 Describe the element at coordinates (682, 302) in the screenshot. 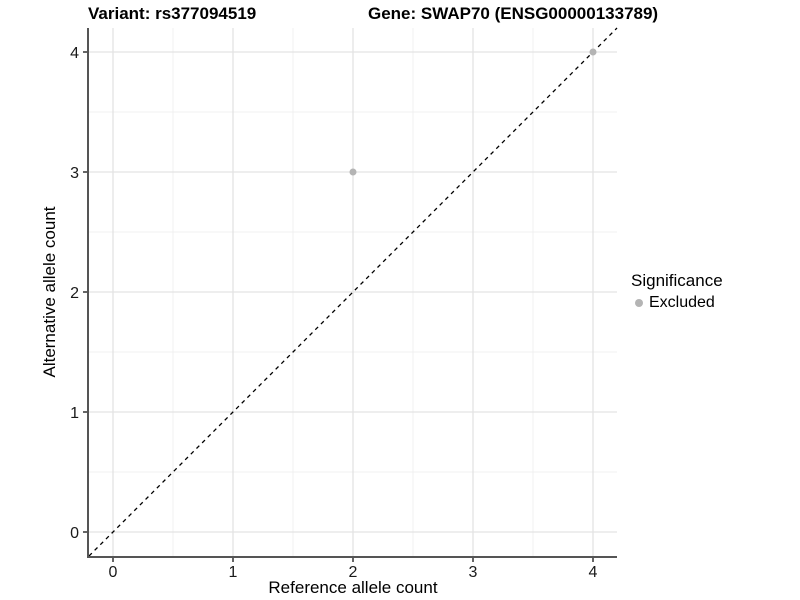

I see `legend-item-label: Excluded` at that location.